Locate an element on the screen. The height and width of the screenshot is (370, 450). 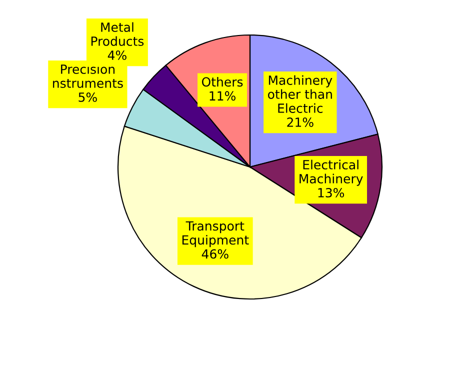
data-label: 46% is located at coordinates (215, 254).